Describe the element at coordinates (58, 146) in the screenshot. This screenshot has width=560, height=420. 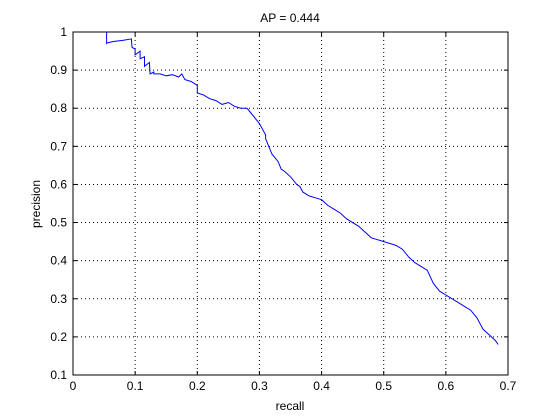
I see `y-tick-label: 0.7` at that location.